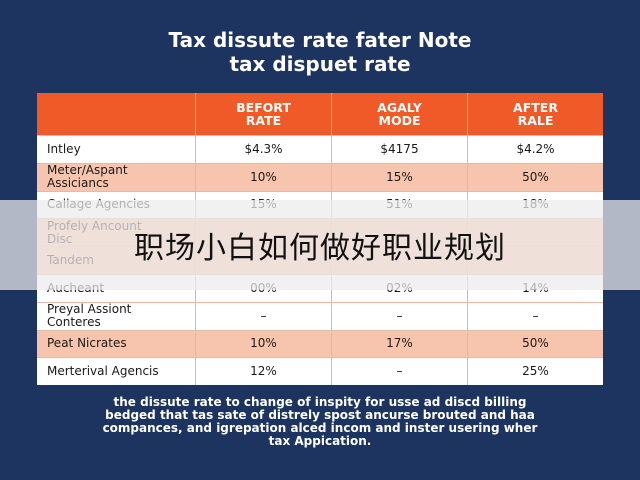 The image size is (640, 480). What do you see at coordinates (320, 64) in the screenshot?
I see `subtitle: tax dispuet rate` at bounding box center [320, 64].